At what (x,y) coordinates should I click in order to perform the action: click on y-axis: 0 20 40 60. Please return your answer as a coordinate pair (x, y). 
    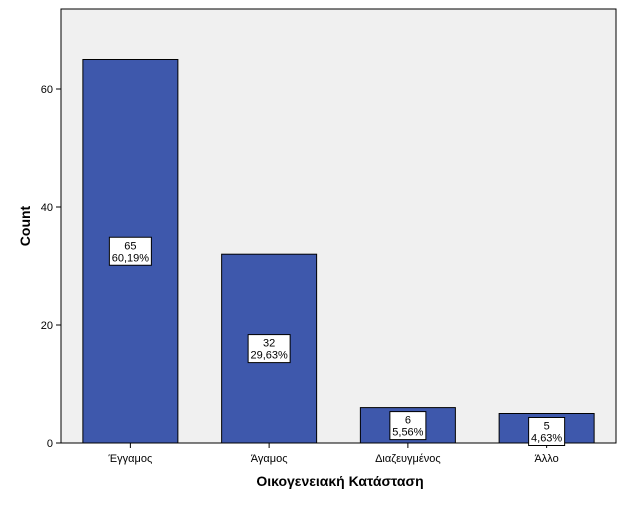
    Looking at the image, I should click on (51, 267).